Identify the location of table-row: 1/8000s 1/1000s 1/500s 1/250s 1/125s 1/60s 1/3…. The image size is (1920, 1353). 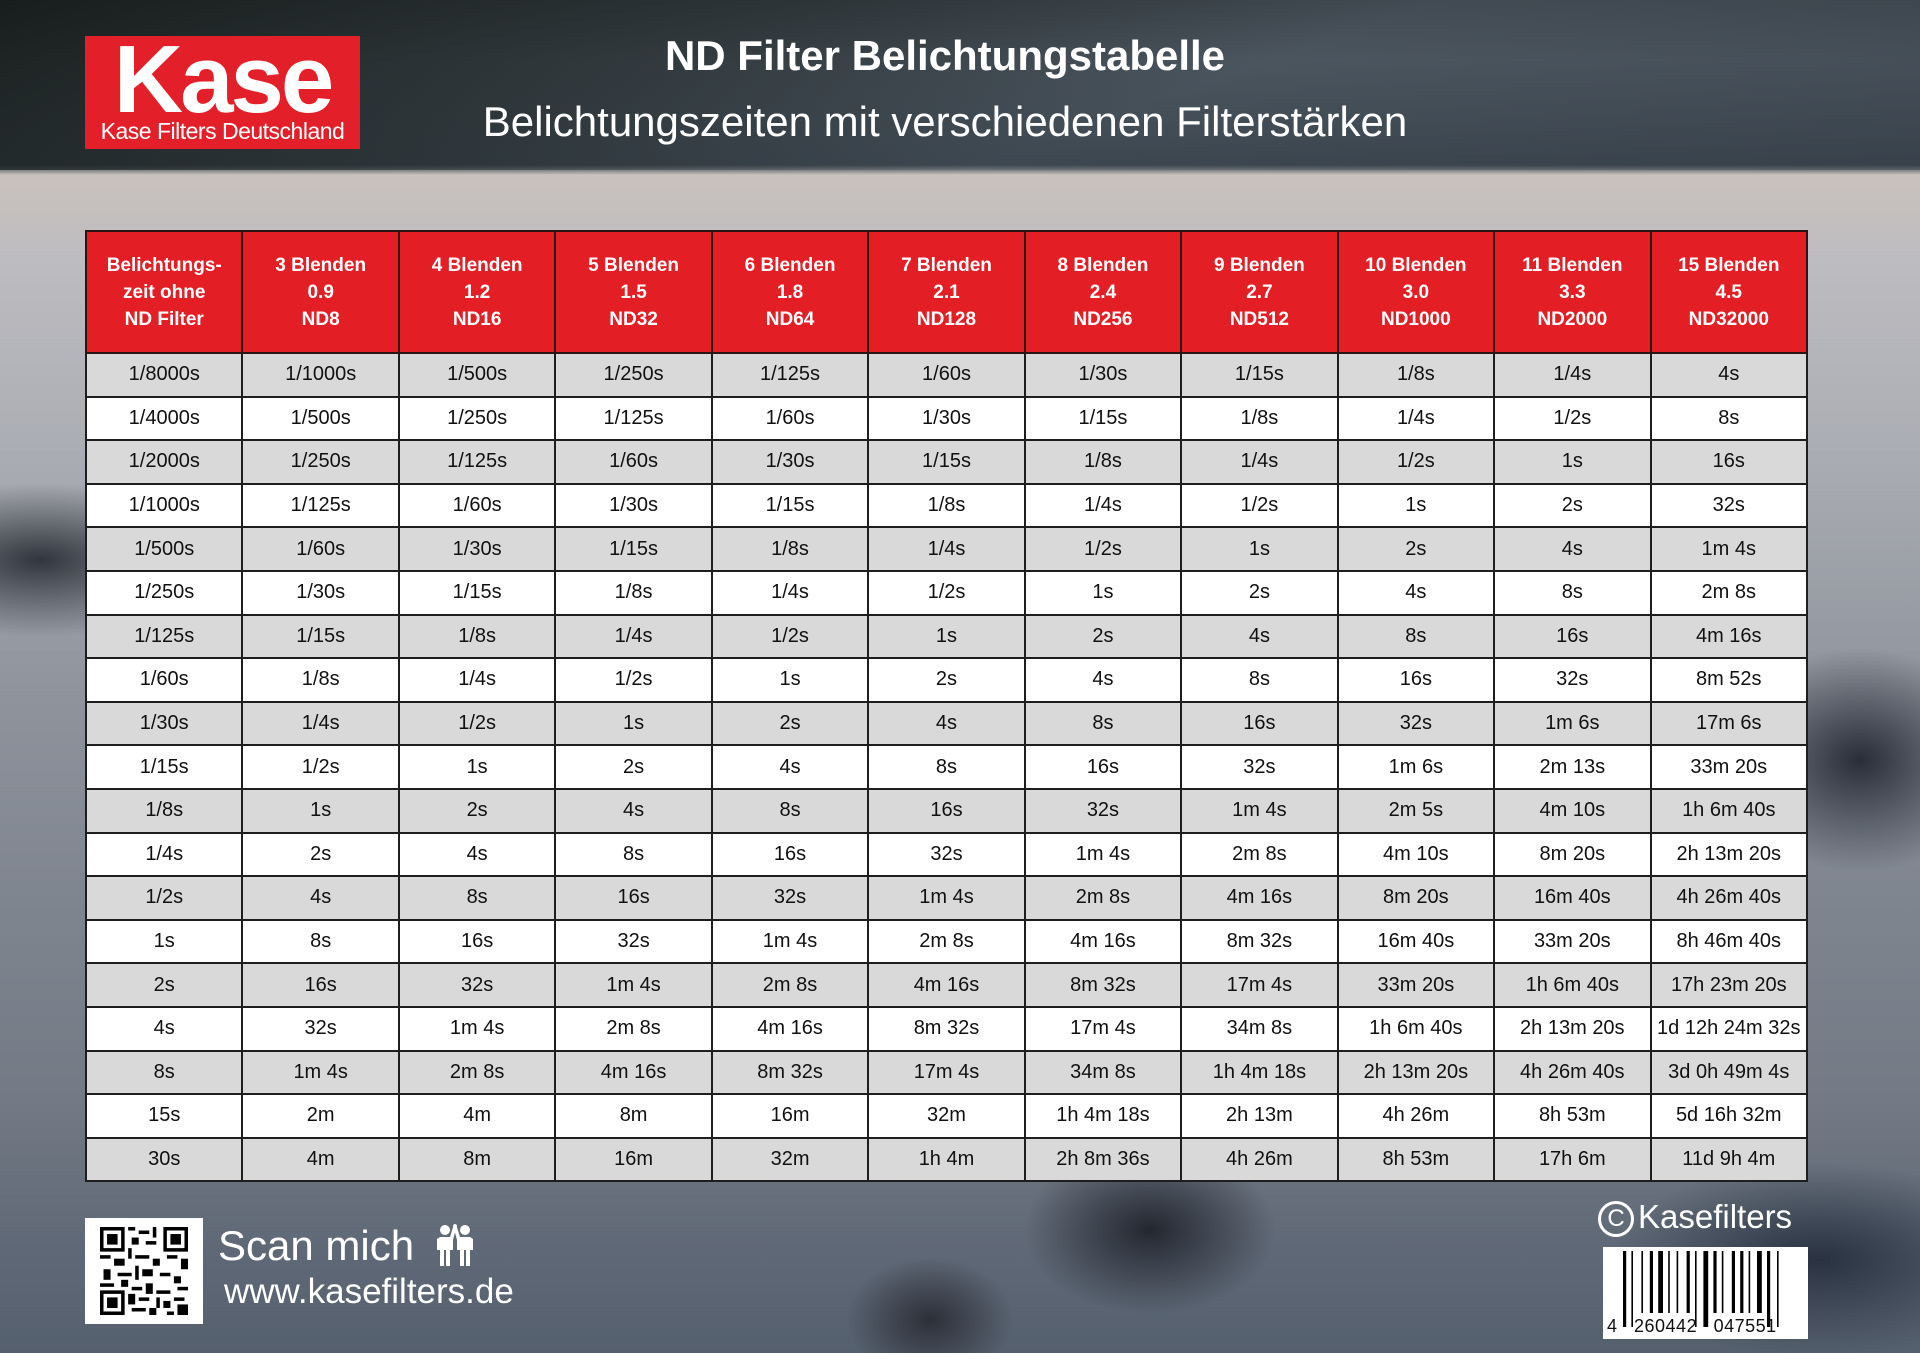
(946, 375).